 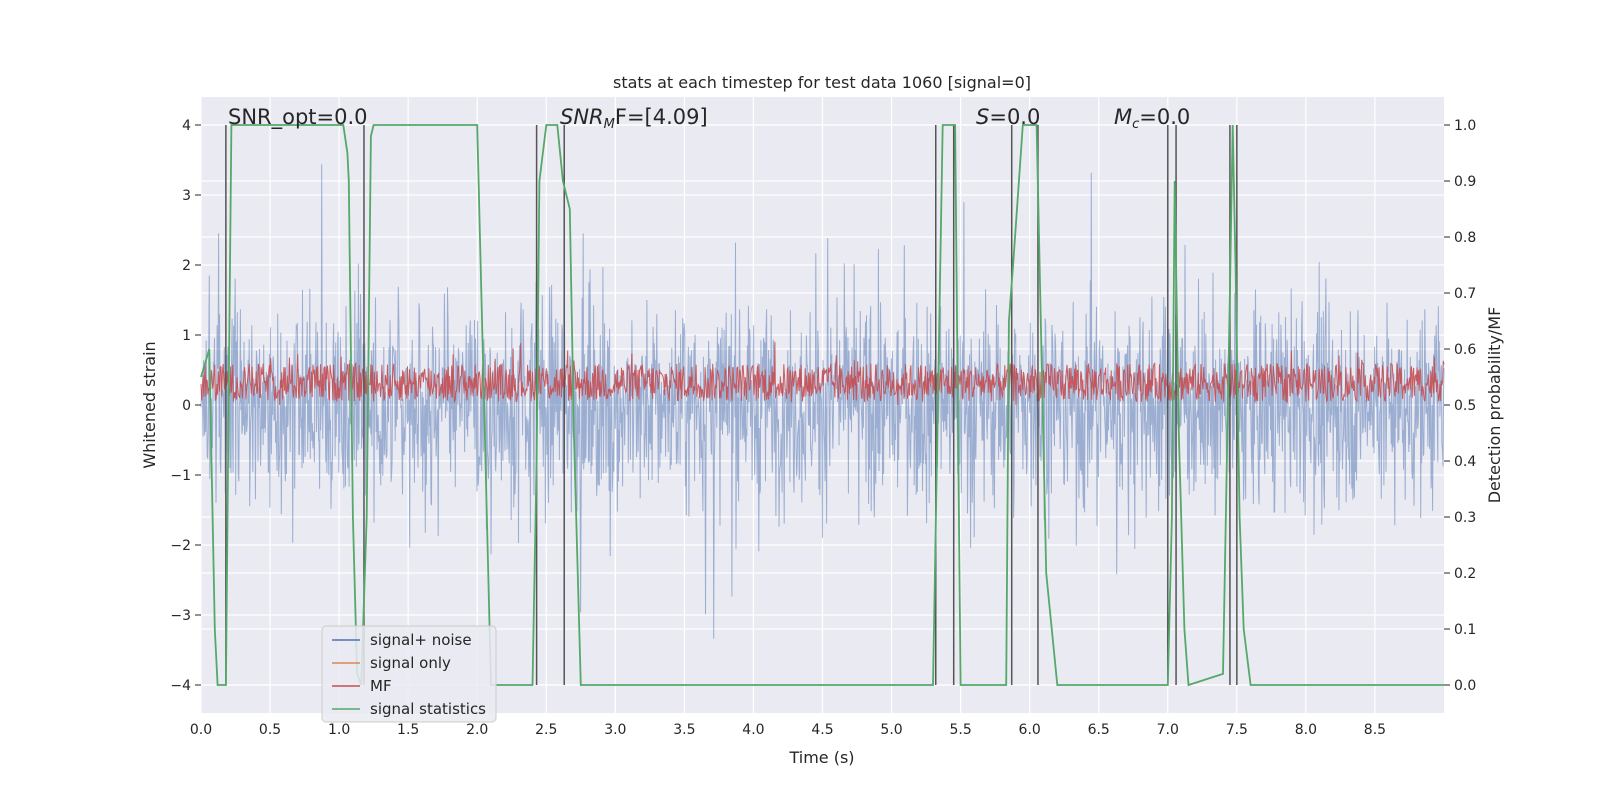 What do you see at coordinates (1237, 730) in the screenshot?
I see `x-tick-label: 7.5` at bounding box center [1237, 730].